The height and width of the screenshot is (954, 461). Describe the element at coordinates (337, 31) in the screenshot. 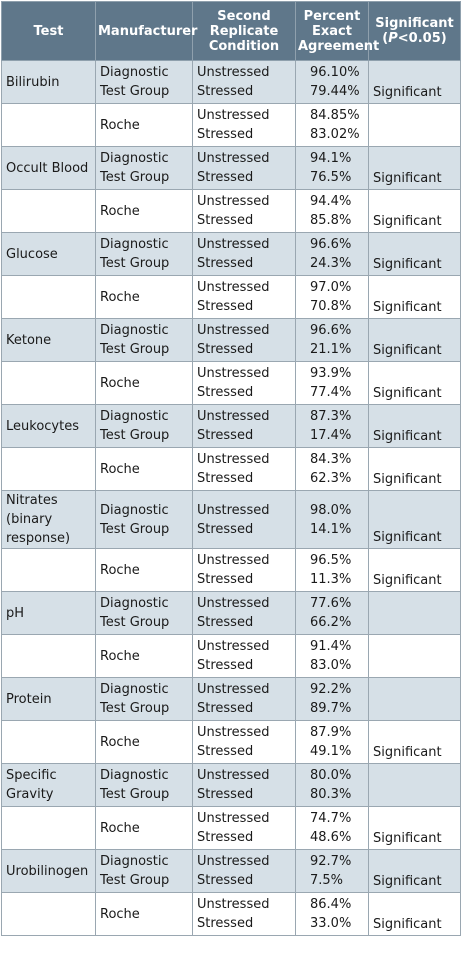

I see `header-cell: Percent Exact Agreement` at that location.